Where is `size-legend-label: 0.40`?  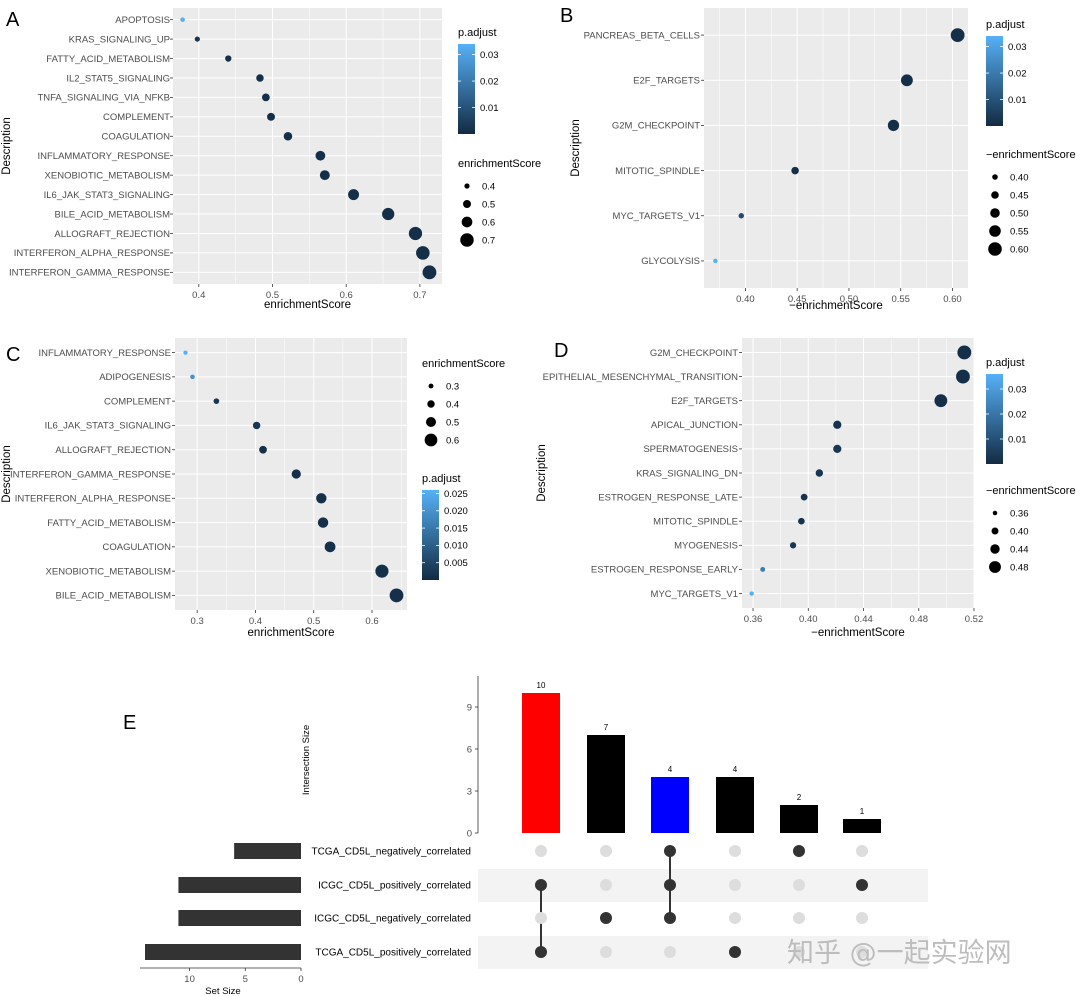
size-legend-label: 0.40 is located at coordinates (1019, 177).